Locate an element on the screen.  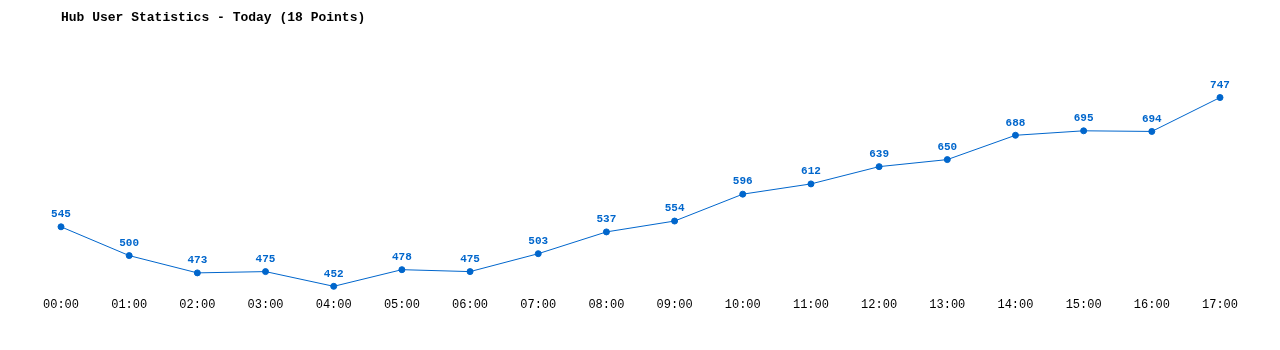
x-tick-label: 14:00 is located at coordinates (1015, 304).